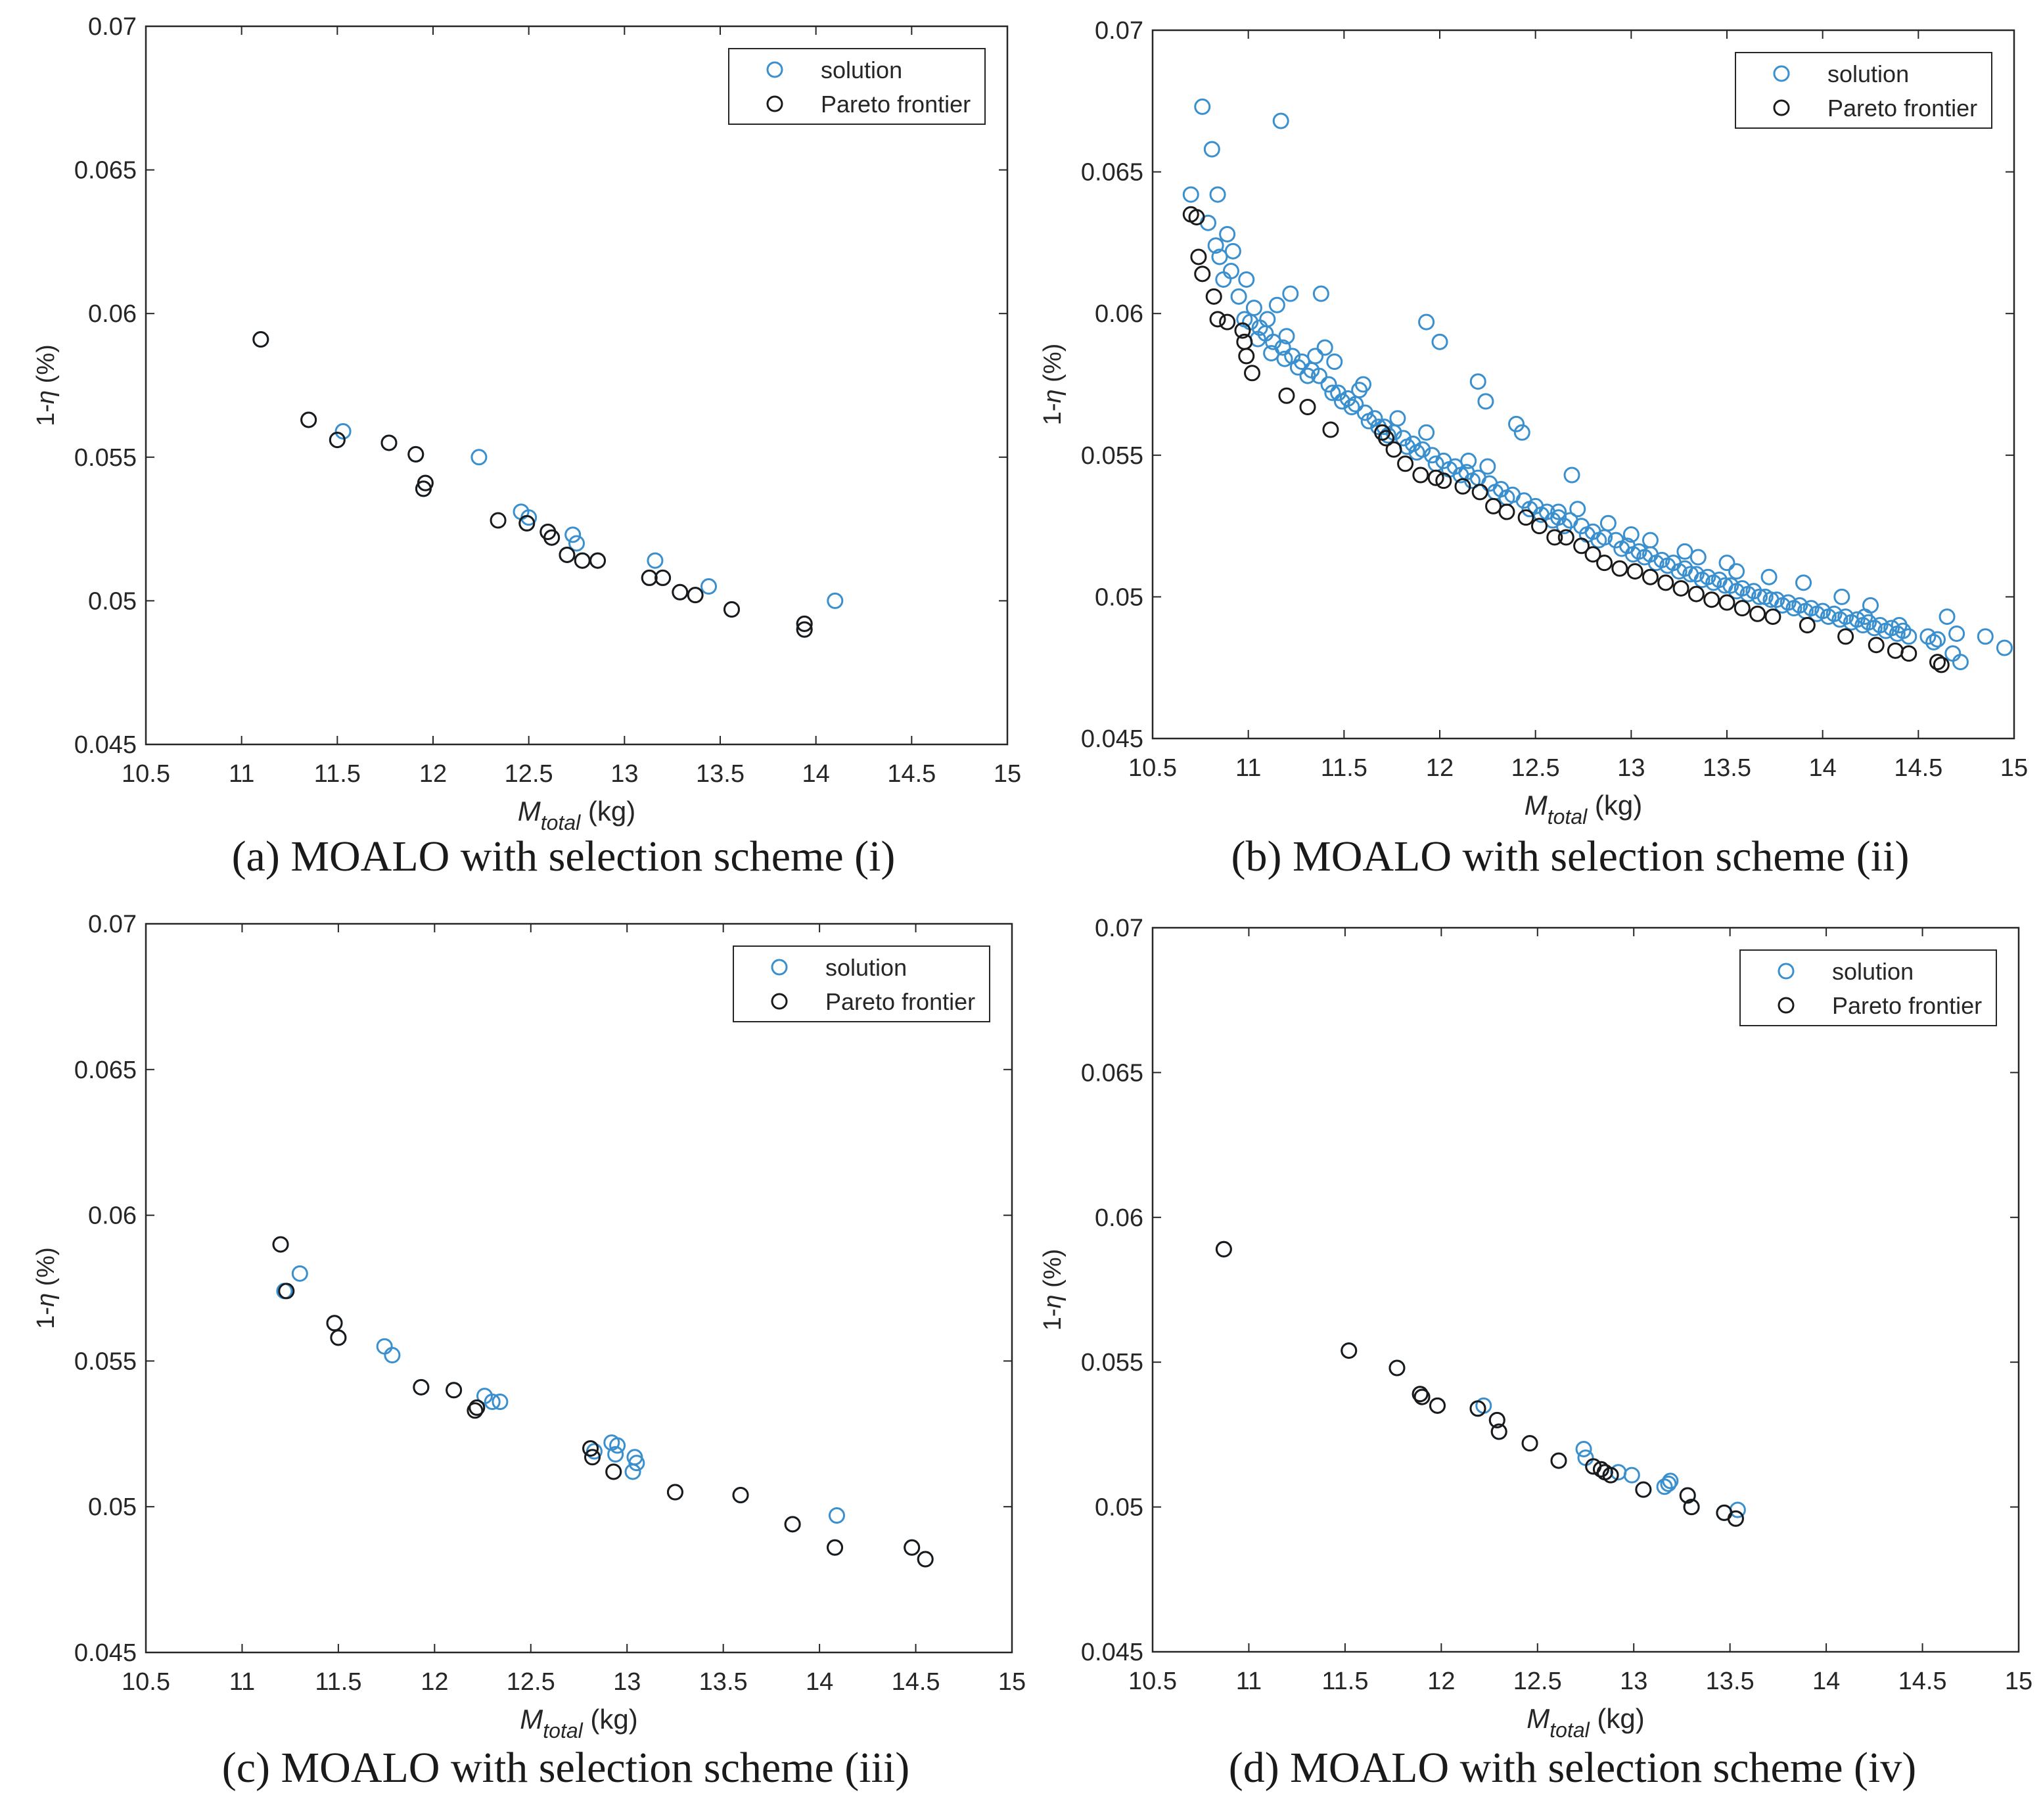  I want to click on x-axis-label-unit: (kg), so click(1614, 805).